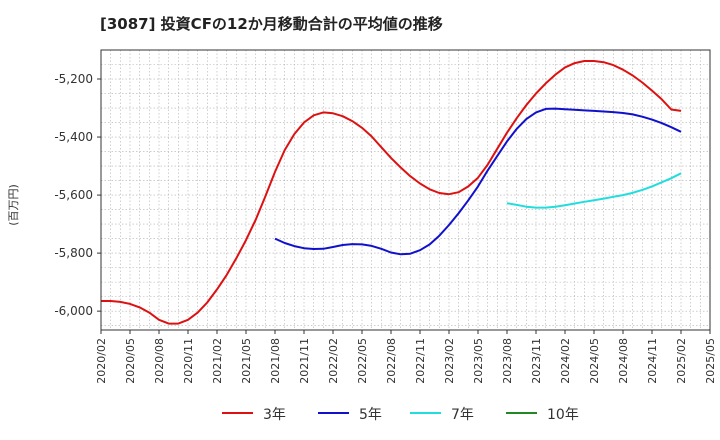 The height and width of the screenshot is (440, 720). What do you see at coordinates (73, 79) in the screenshot?
I see `y-tick-label: -5,200` at bounding box center [73, 79].